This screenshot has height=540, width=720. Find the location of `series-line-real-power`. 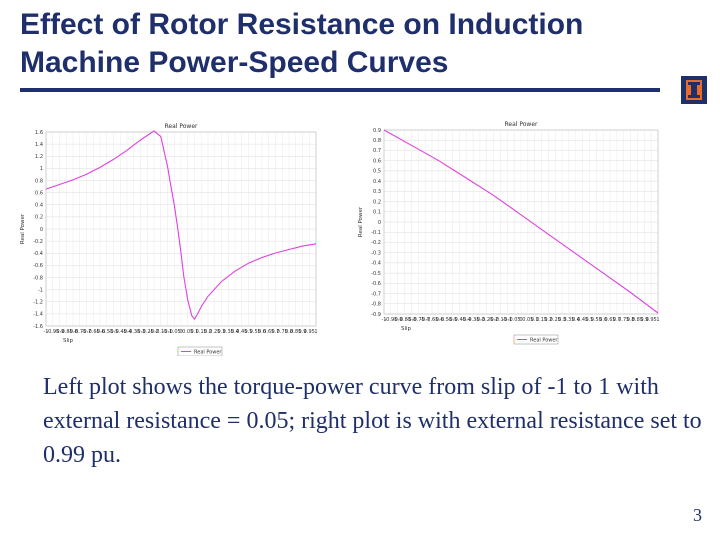

series-line-real-power is located at coordinates (181, 225).